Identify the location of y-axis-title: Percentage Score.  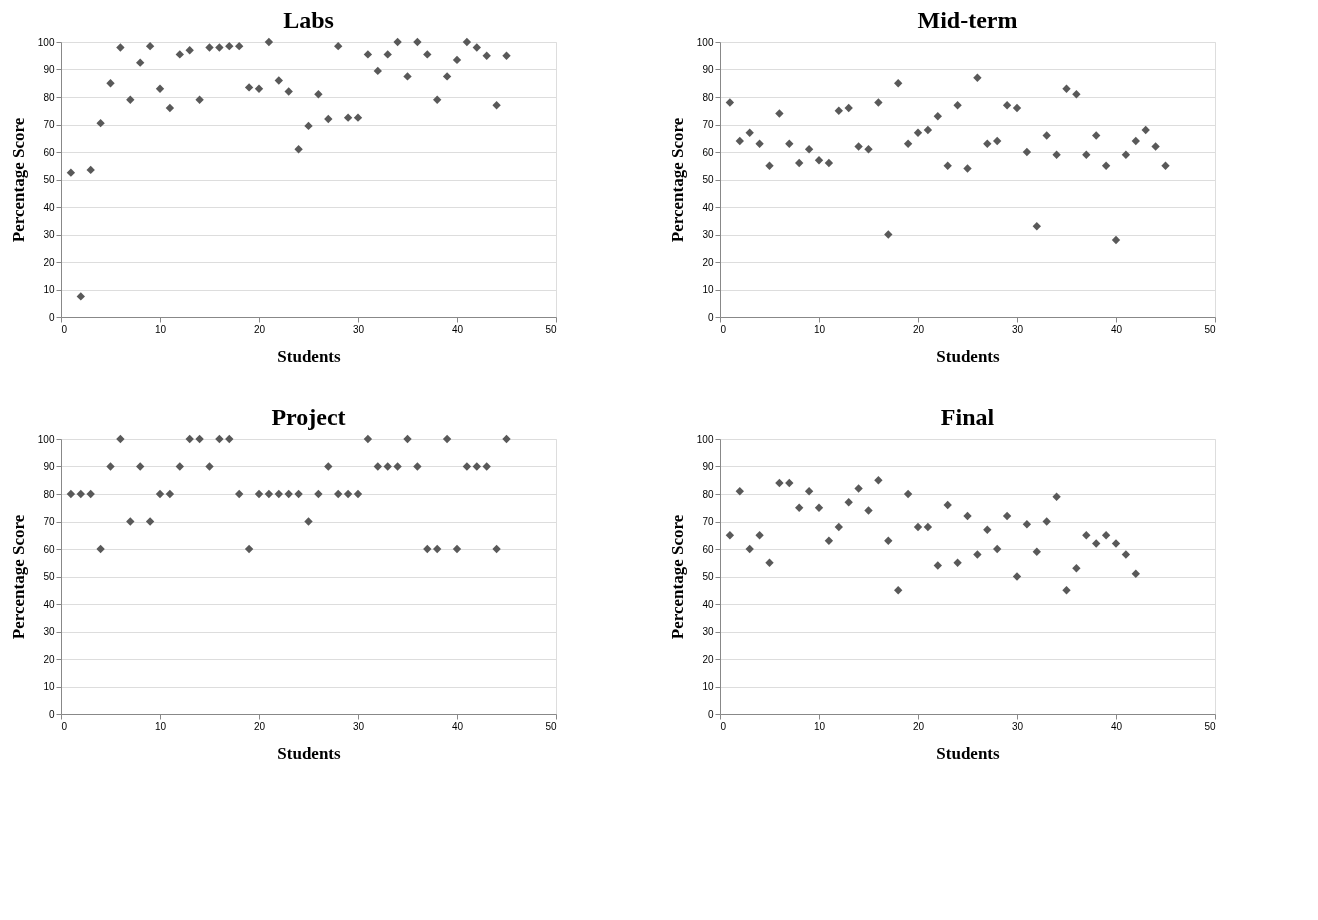
(677, 180).